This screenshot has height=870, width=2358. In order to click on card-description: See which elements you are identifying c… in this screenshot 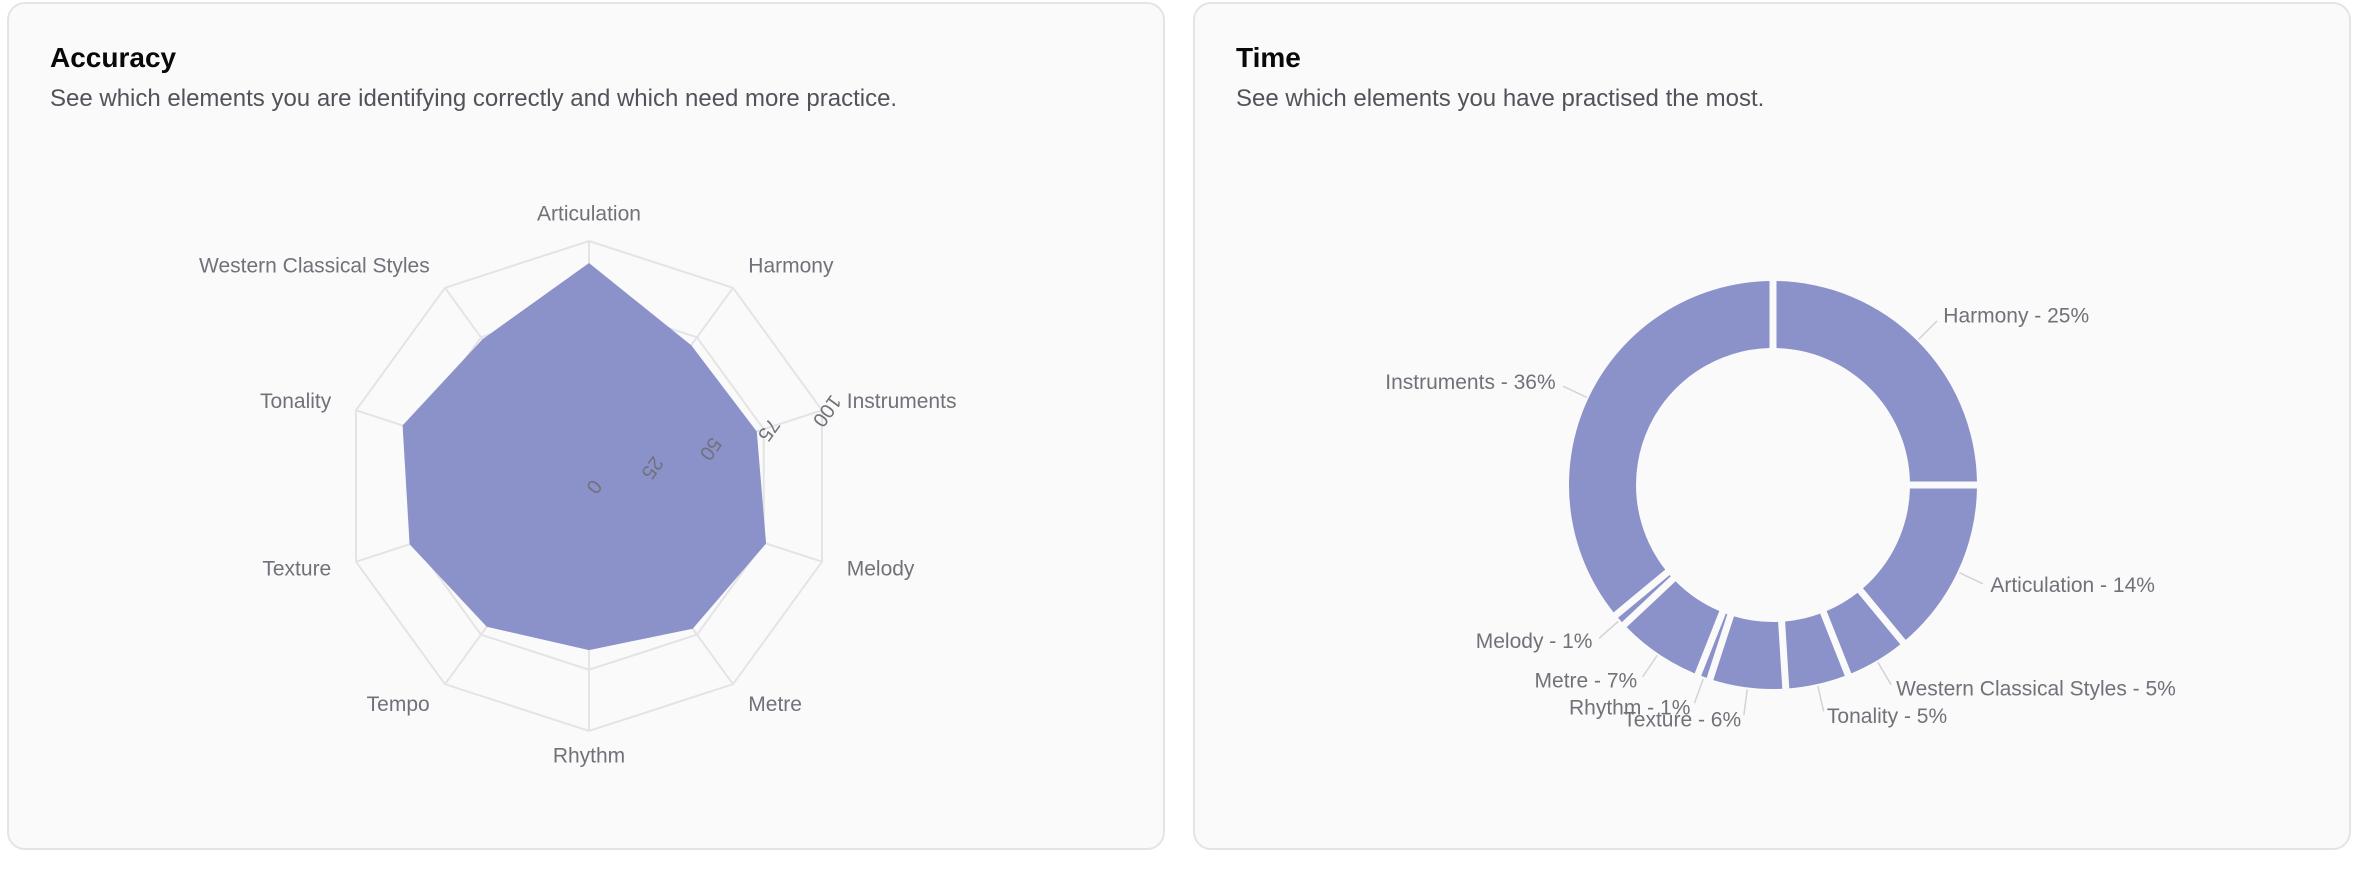, I will do `click(474, 98)`.